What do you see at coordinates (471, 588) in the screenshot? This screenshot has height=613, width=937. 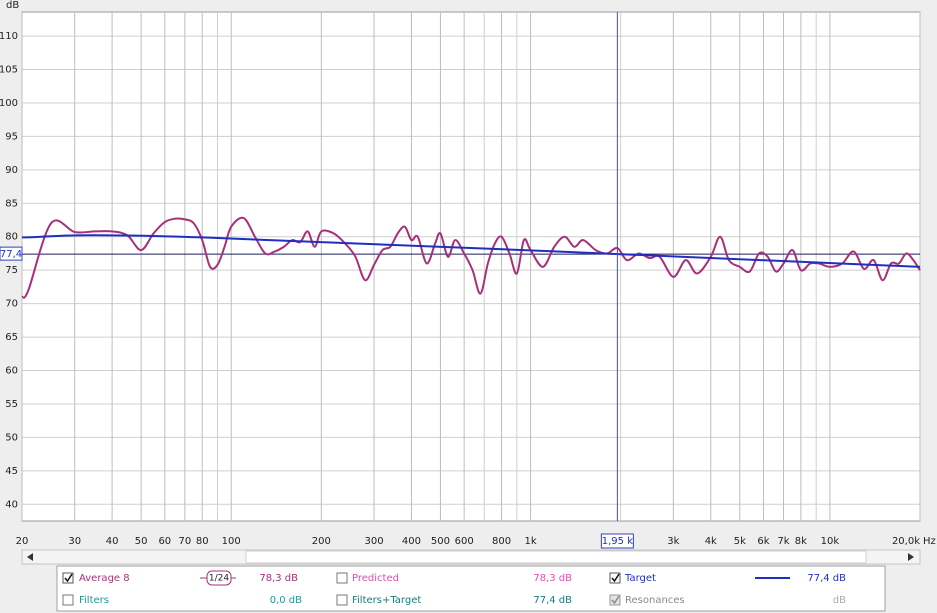 I see `legend-panel` at bounding box center [471, 588].